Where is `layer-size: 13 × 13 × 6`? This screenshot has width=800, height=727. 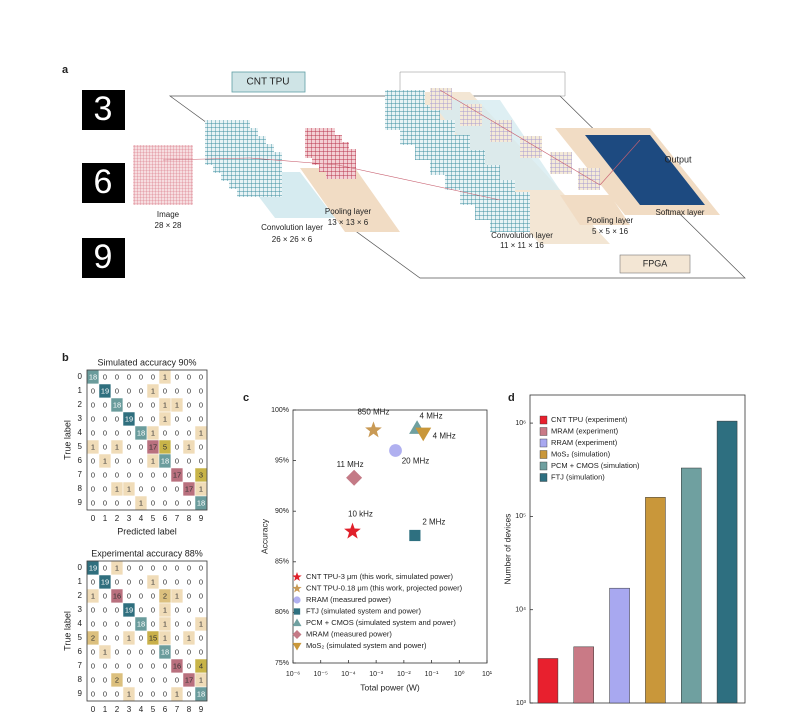
layer-size: 13 × 13 × 6 is located at coordinates (348, 222).